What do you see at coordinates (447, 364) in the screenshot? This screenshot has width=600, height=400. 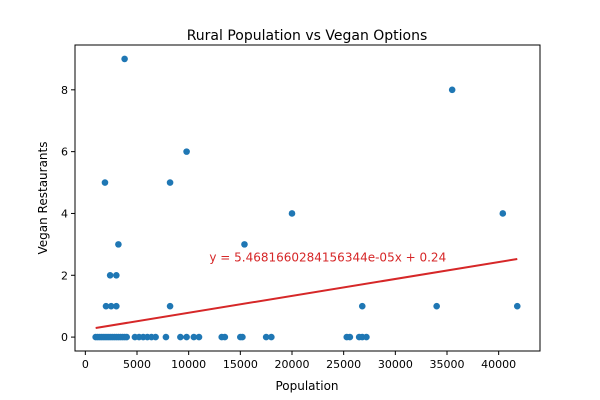 I see `x-tick-label-7: 35000` at bounding box center [447, 364].